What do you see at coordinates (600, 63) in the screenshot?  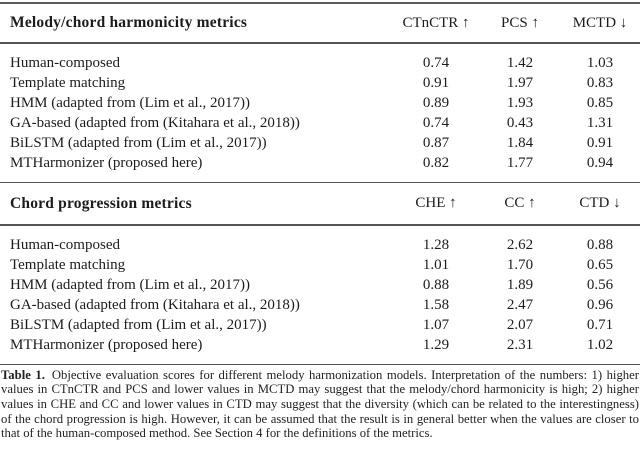 I see `metric-value-cell: 1.03` at bounding box center [600, 63].